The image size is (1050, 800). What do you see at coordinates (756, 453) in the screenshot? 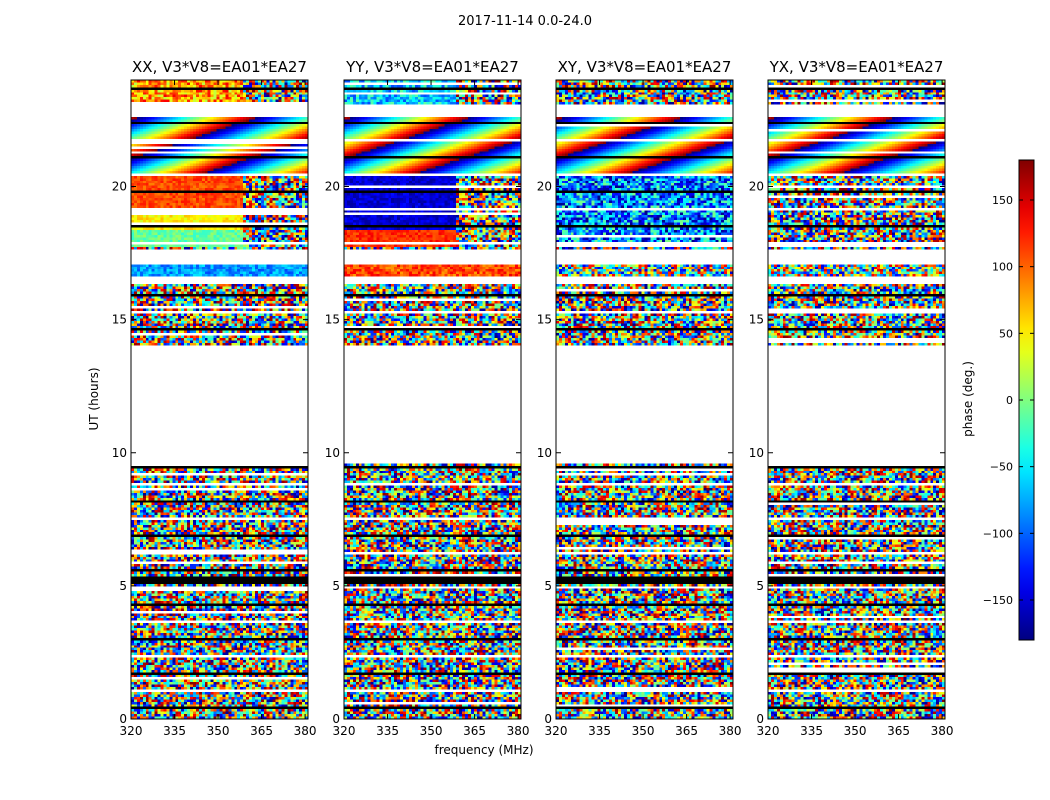
I see `y-tick-label-3-2: 10` at bounding box center [756, 453].